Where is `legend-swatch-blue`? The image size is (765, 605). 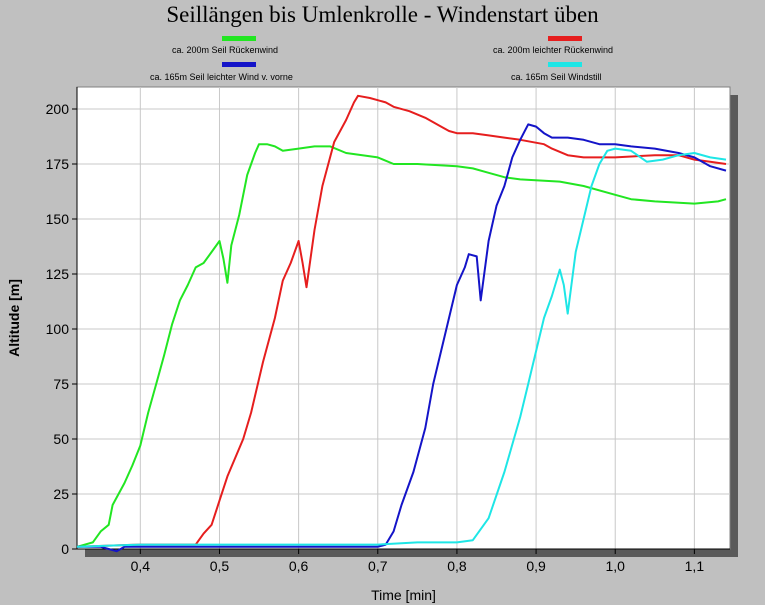
legend-swatch-blue is located at coordinates (239, 64).